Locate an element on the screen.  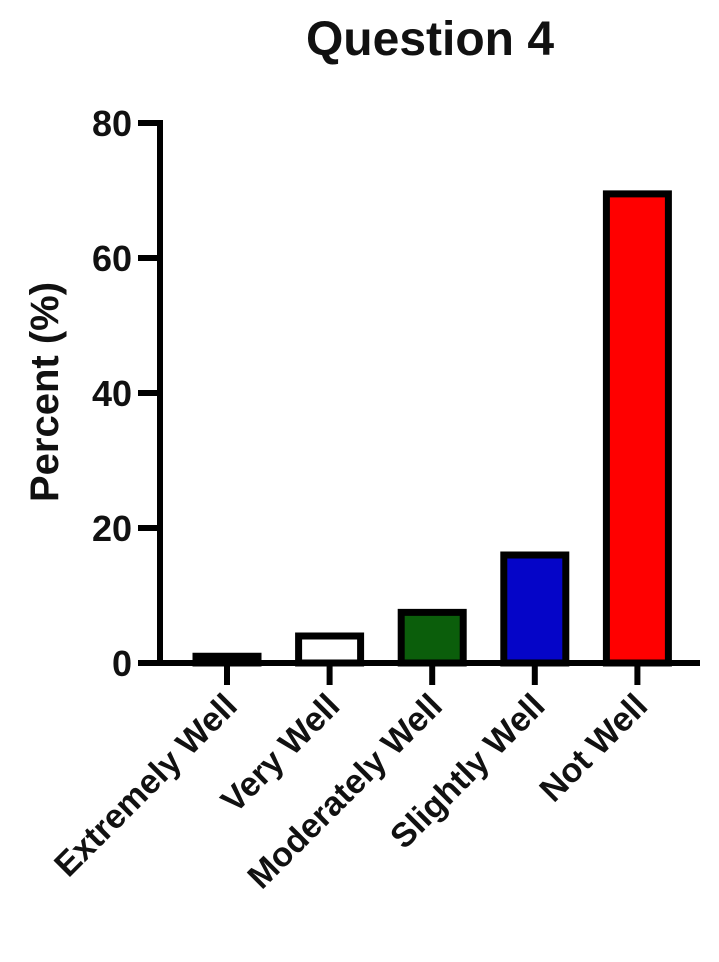
y-tick-label: 80 is located at coordinates (112, 123).